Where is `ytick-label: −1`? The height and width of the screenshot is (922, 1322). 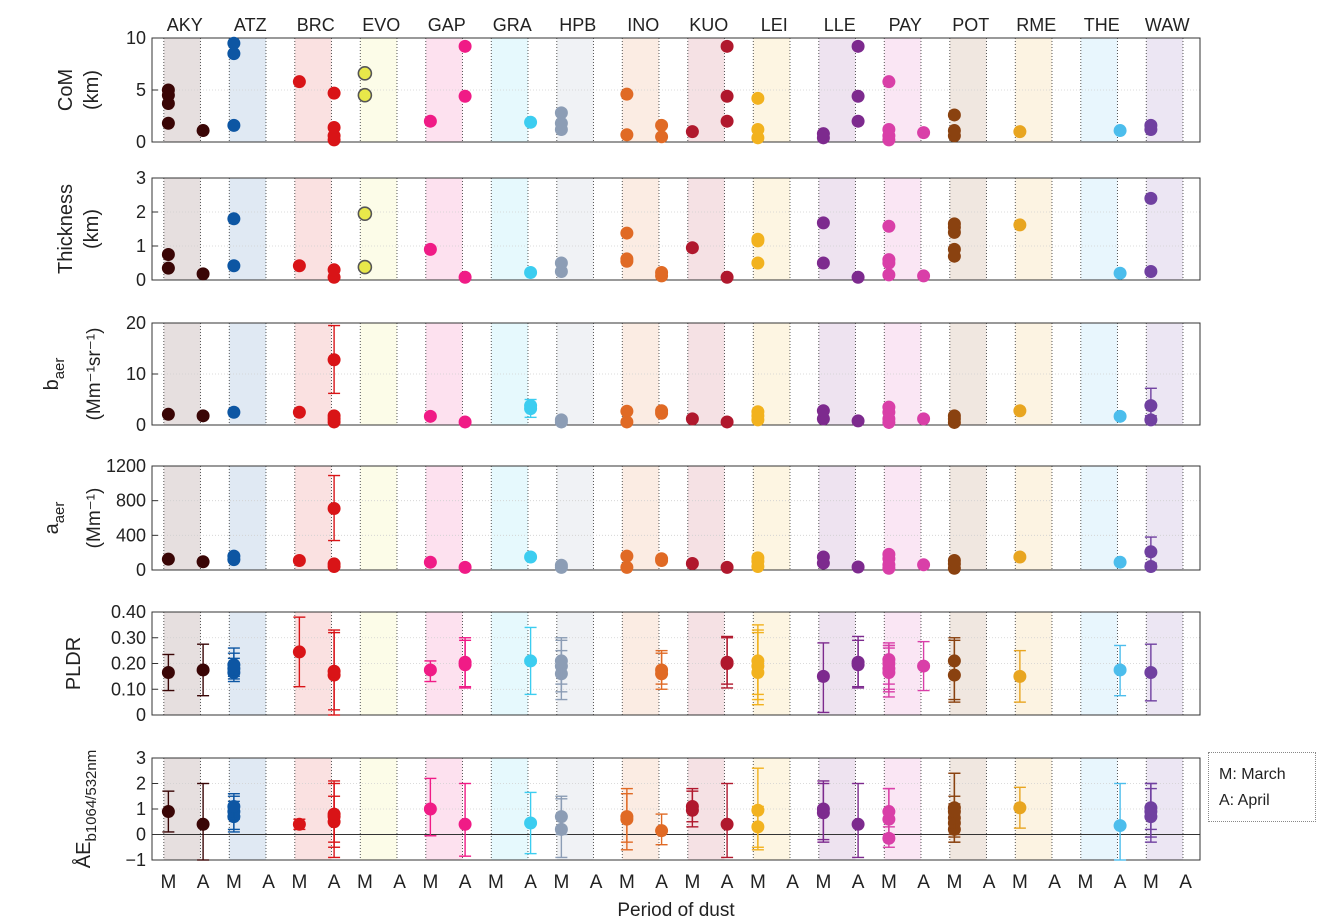 ytick-label: −1 is located at coordinates (135, 860).